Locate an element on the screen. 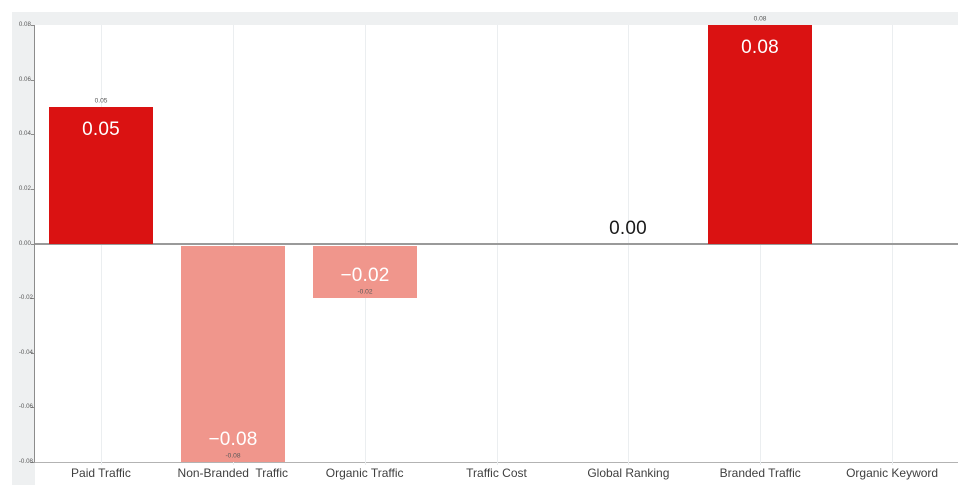  x-axis-label-organic-keyword: Organic Keyword is located at coordinates (892, 473).